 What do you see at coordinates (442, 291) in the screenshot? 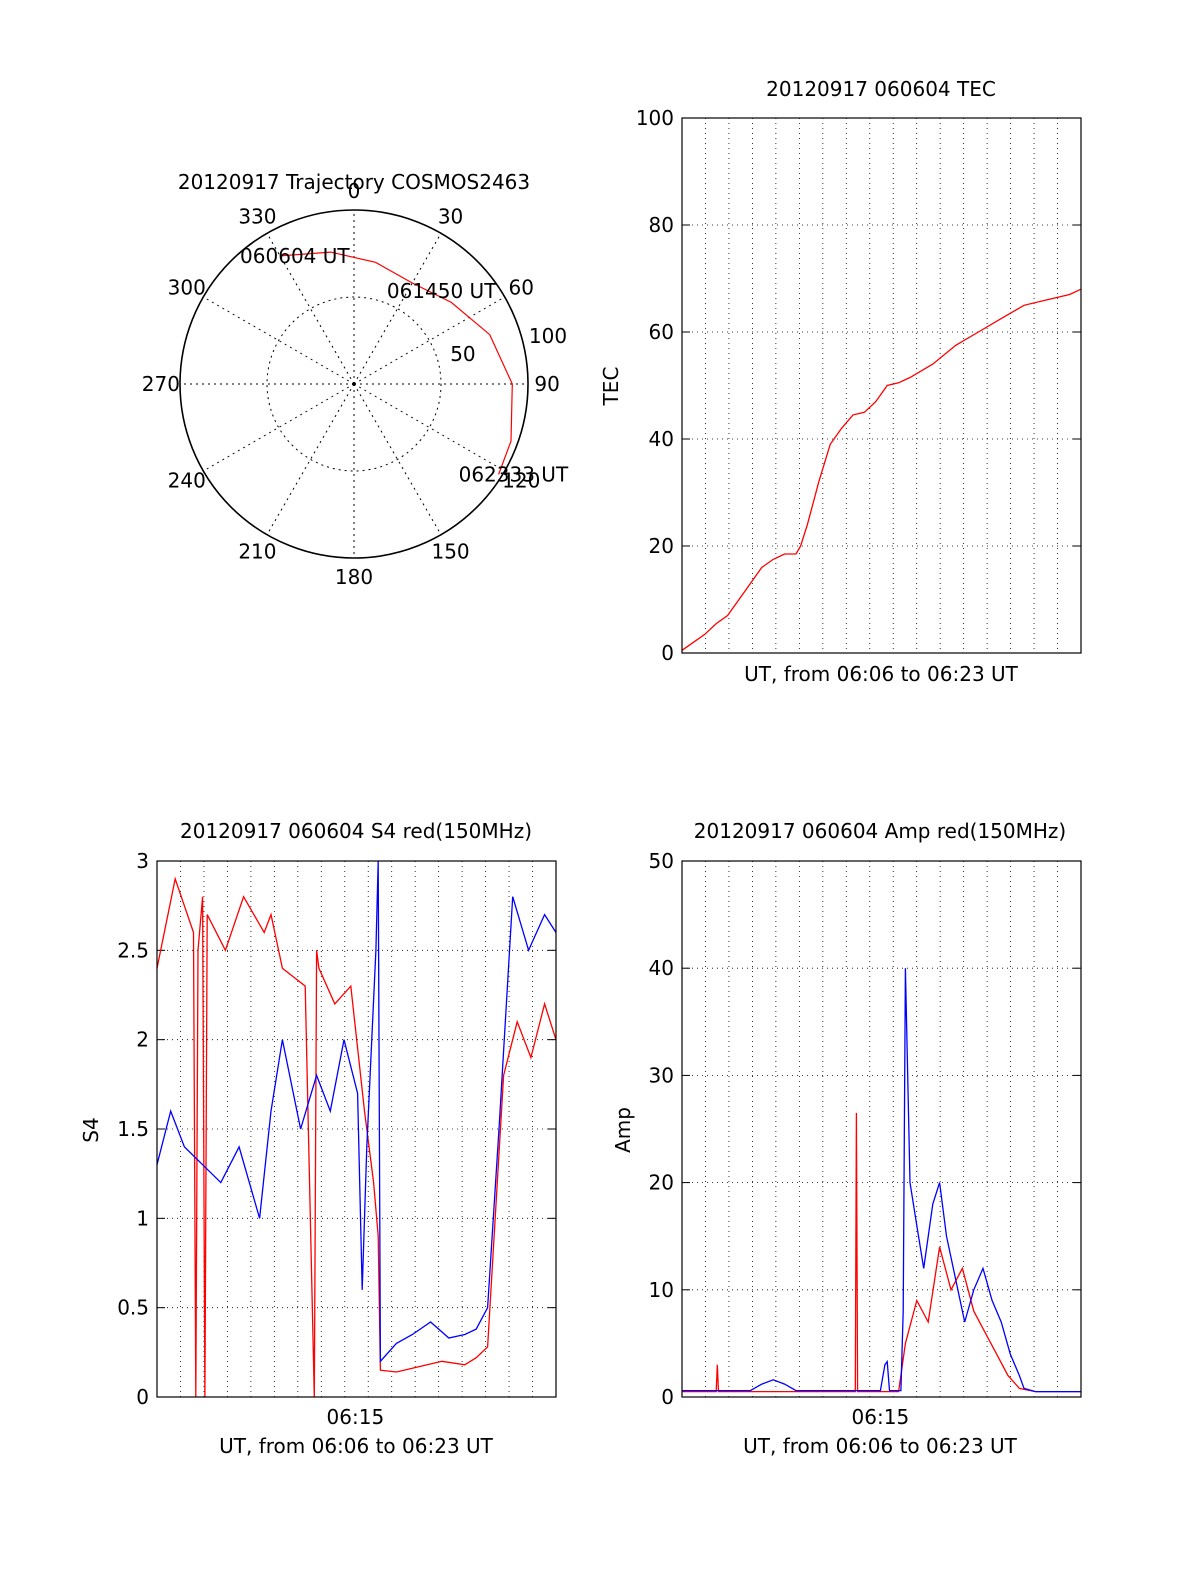
I see `polar-annotation-1: 061450 UT` at bounding box center [442, 291].